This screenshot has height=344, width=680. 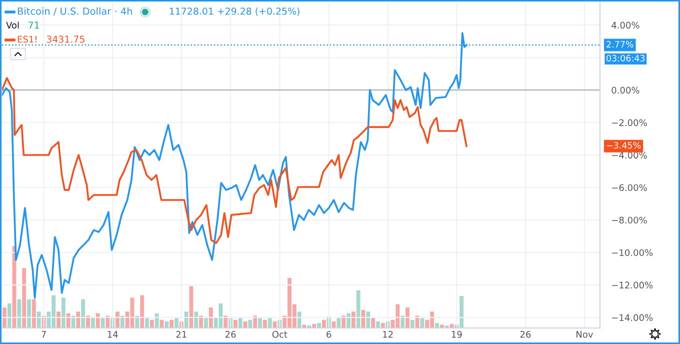 What do you see at coordinates (629, 220) in the screenshot?
I see `y-tick-label: −8.00%` at bounding box center [629, 220].